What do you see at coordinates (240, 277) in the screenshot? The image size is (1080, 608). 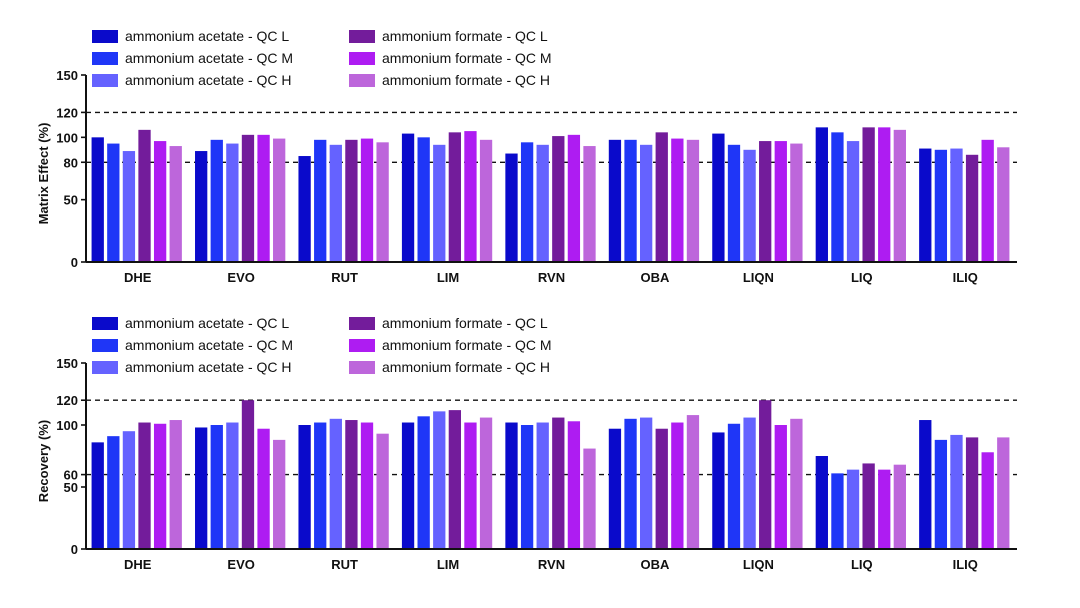 I see `category-label: EVO` at bounding box center [240, 277].